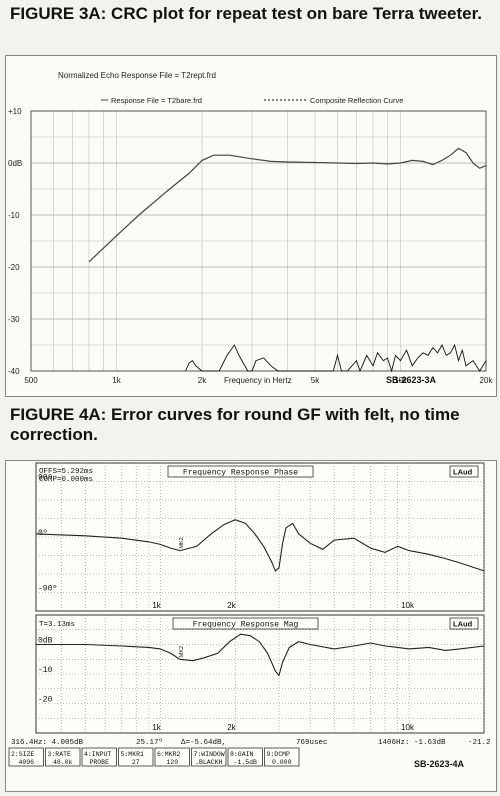  I want to click on legend-series-1: Response File = T2bare.frd, so click(156, 100).